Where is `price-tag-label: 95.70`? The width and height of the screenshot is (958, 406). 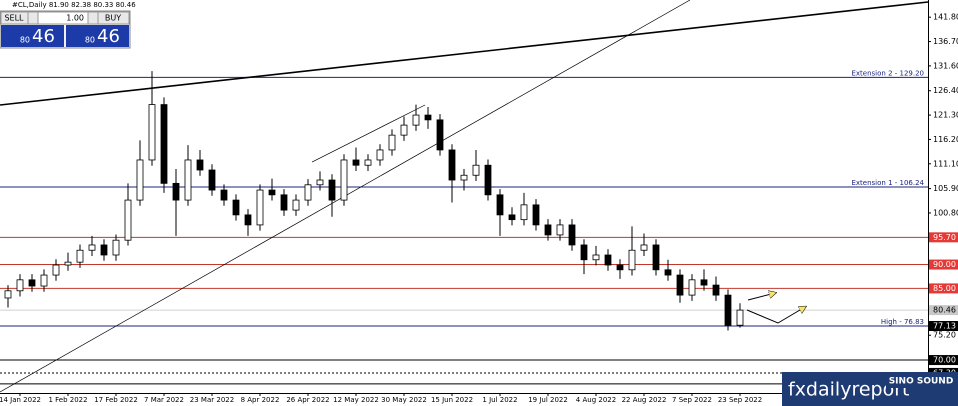
price-tag-label: 95.70 is located at coordinates (944, 237).